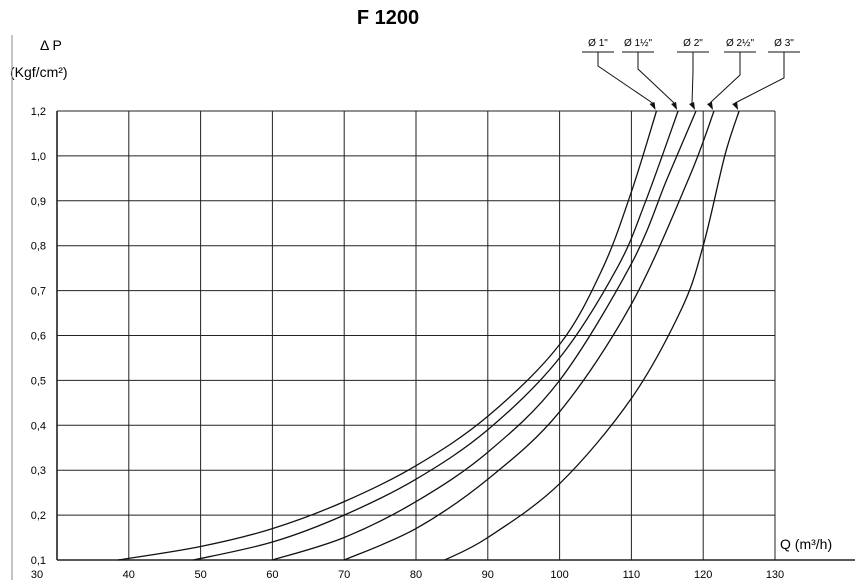 The width and height of the screenshot is (865, 588). I want to click on x-tick-label: 130, so click(775, 575).